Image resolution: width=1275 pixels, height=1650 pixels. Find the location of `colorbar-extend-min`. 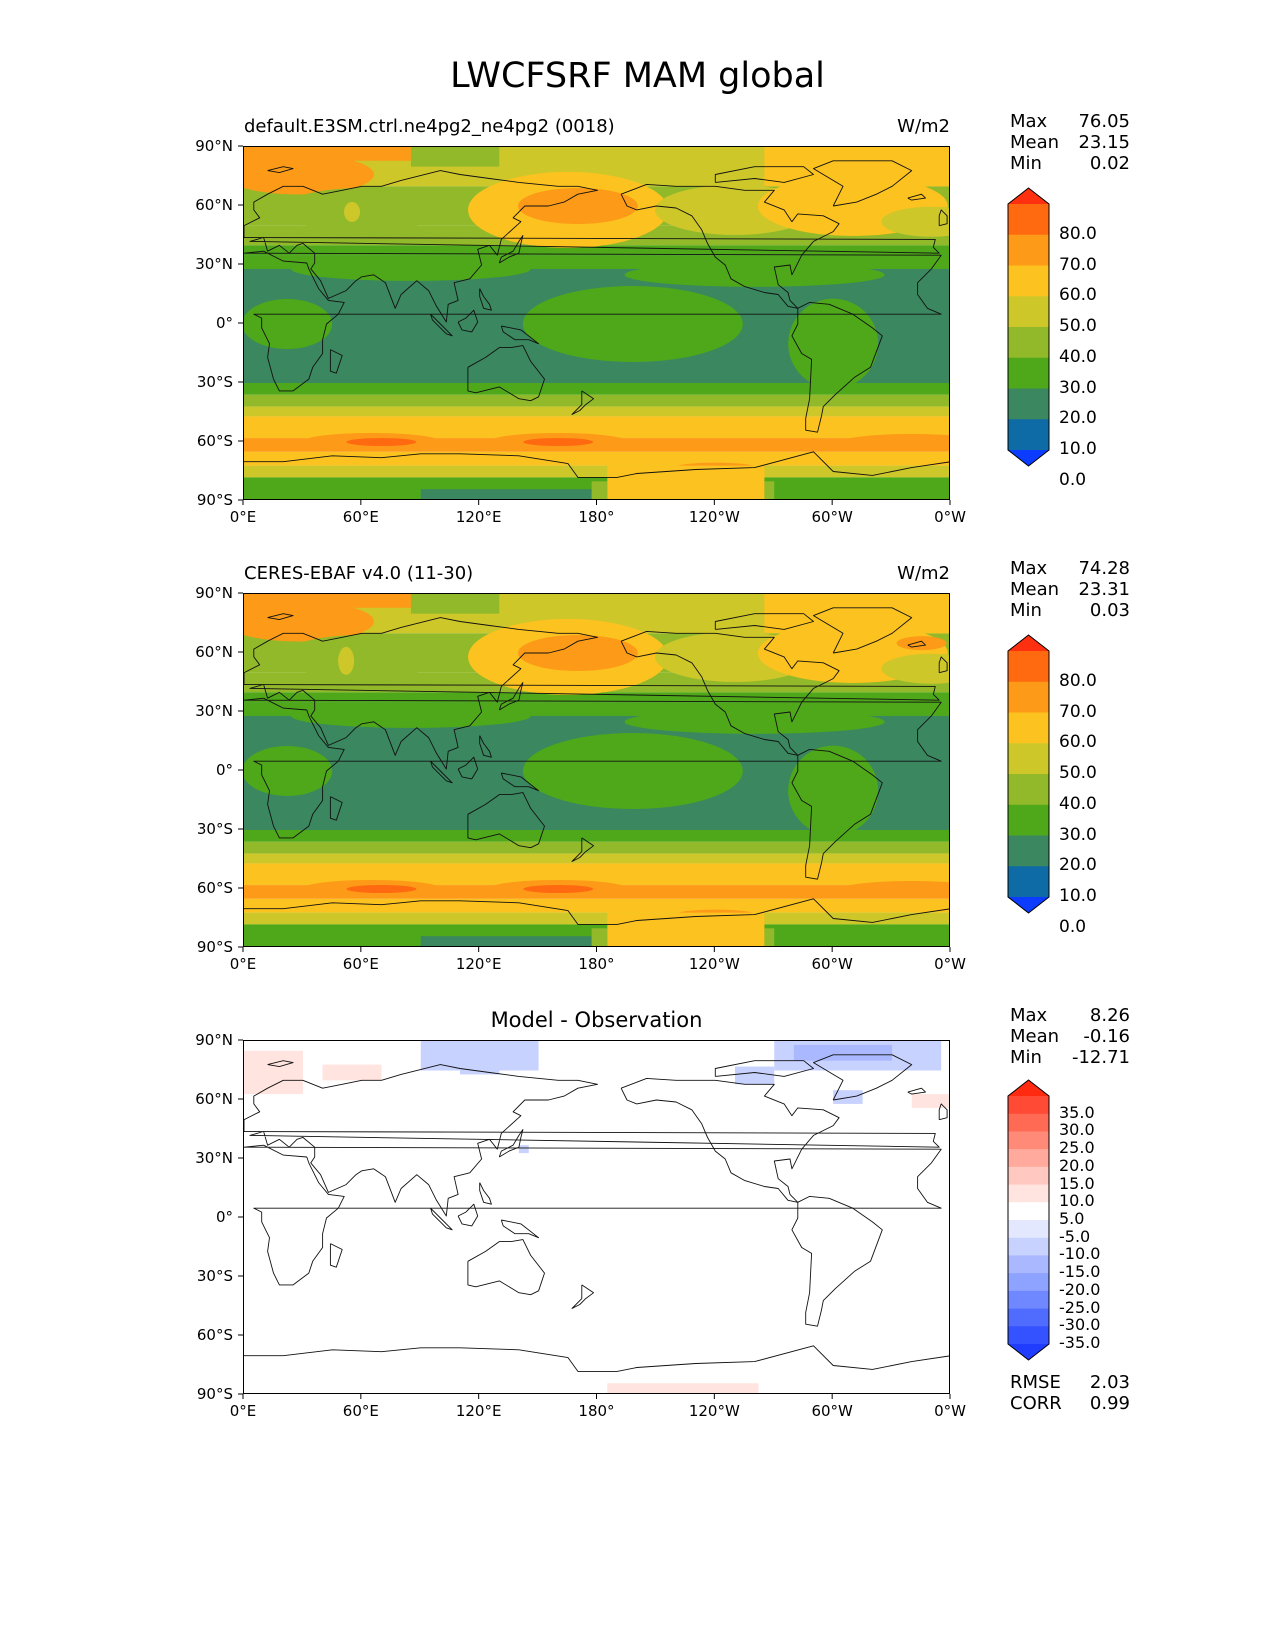

colorbar-extend-min is located at coordinates (1028, 905).